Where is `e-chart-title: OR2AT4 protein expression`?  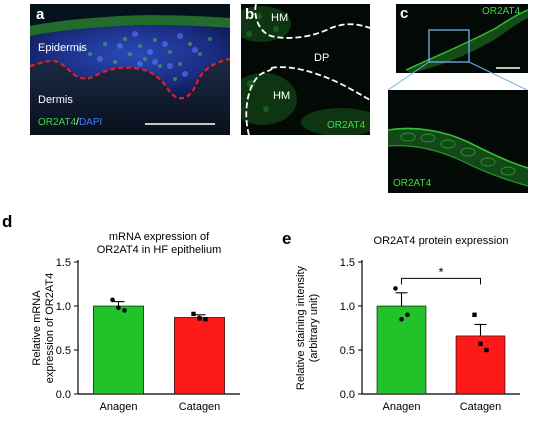
e-chart-title: OR2AT4 protein expression is located at coordinates (441, 241).